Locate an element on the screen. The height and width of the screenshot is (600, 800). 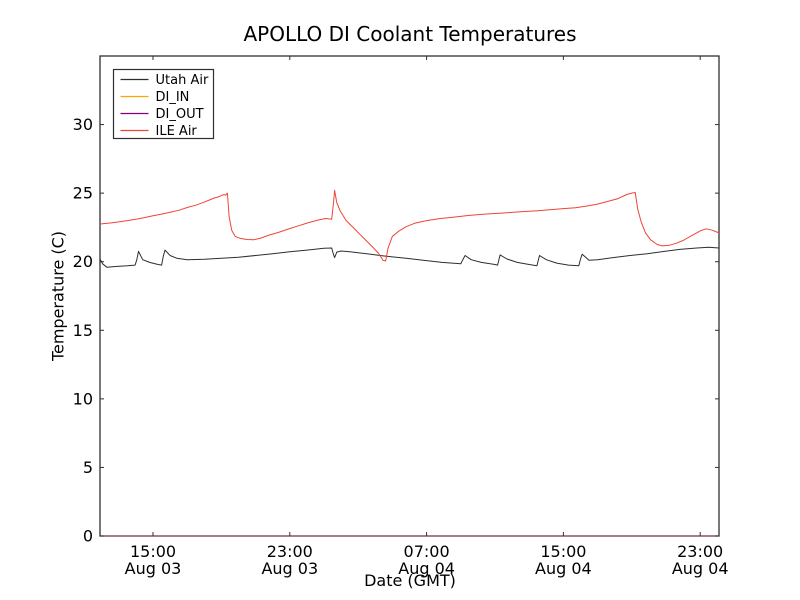
legend-label: DI_OUT is located at coordinates (180, 114).